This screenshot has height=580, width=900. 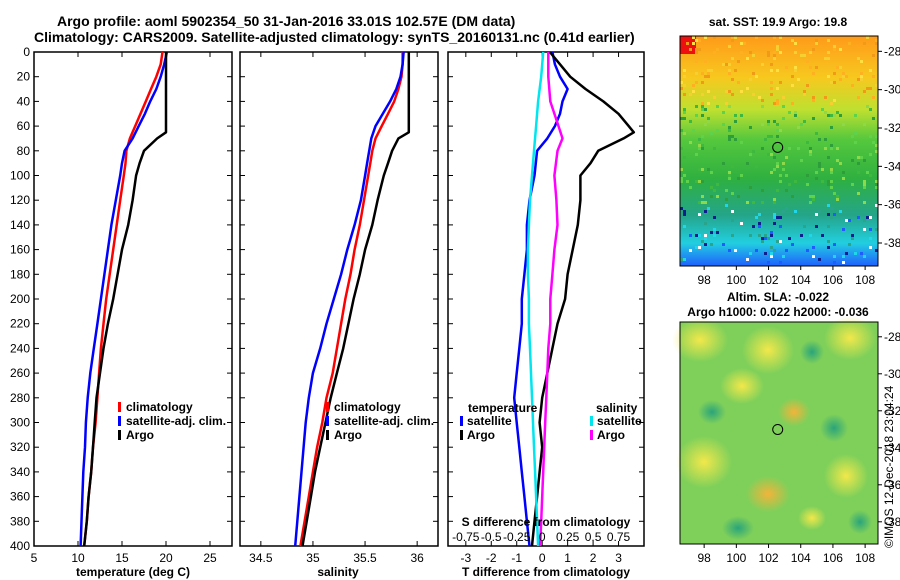 I want to click on legend-salinity-title: salinity, so click(x=617, y=408).